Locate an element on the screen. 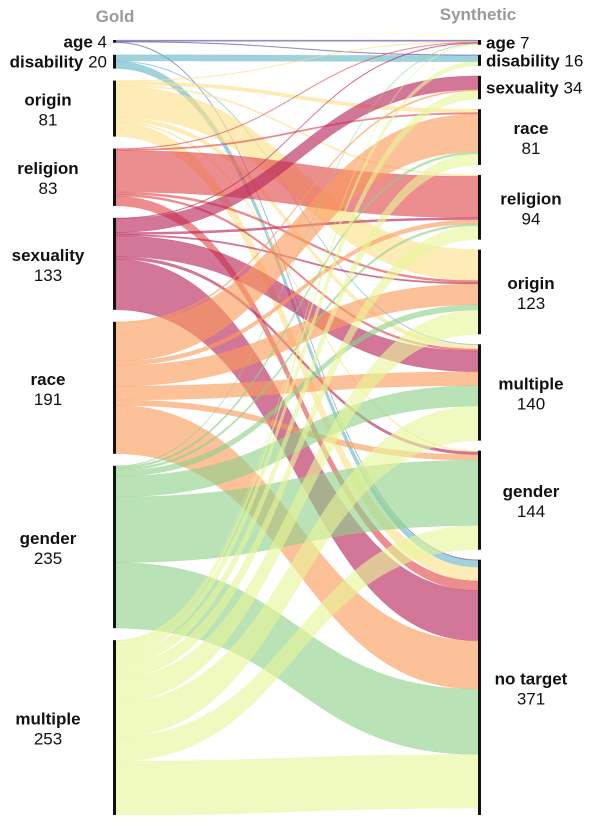 The height and width of the screenshot is (822, 589). synthetic-node-origin is located at coordinates (479, 292).